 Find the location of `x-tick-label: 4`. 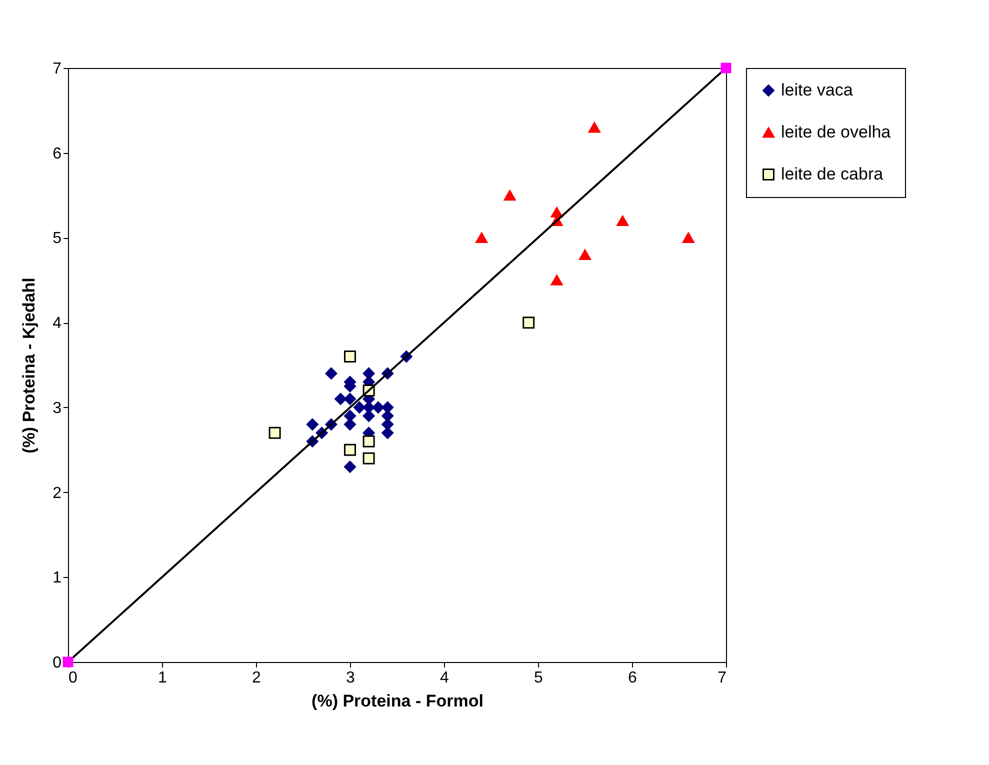

x-tick-label: 4 is located at coordinates (445, 678).